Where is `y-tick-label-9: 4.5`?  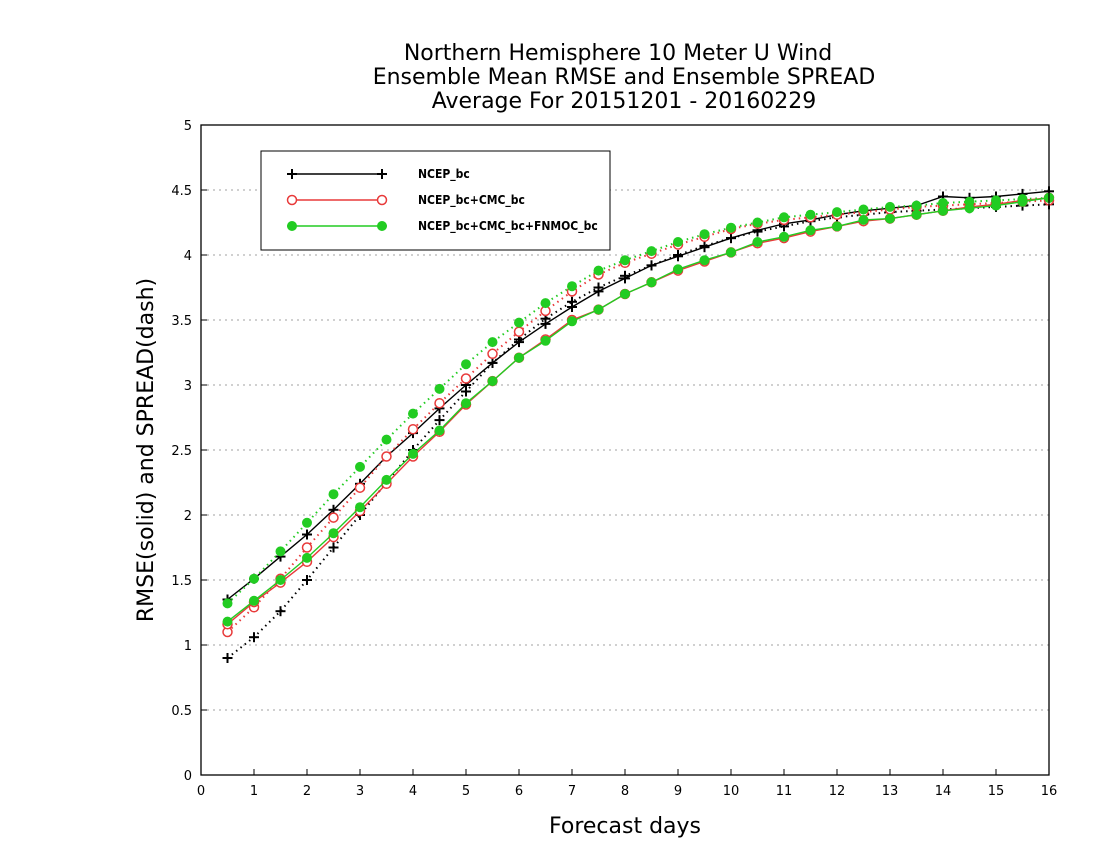
y-tick-label-9: 4.5 is located at coordinates (181, 191).